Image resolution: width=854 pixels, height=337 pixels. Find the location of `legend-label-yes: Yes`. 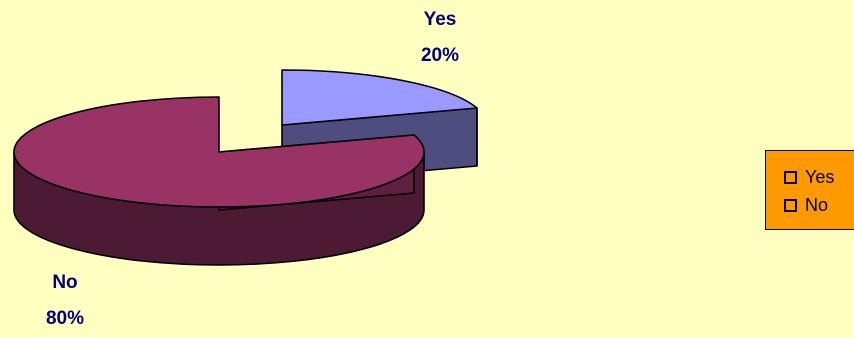

legend-label-yes: Yes is located at coordinates (820, 176).